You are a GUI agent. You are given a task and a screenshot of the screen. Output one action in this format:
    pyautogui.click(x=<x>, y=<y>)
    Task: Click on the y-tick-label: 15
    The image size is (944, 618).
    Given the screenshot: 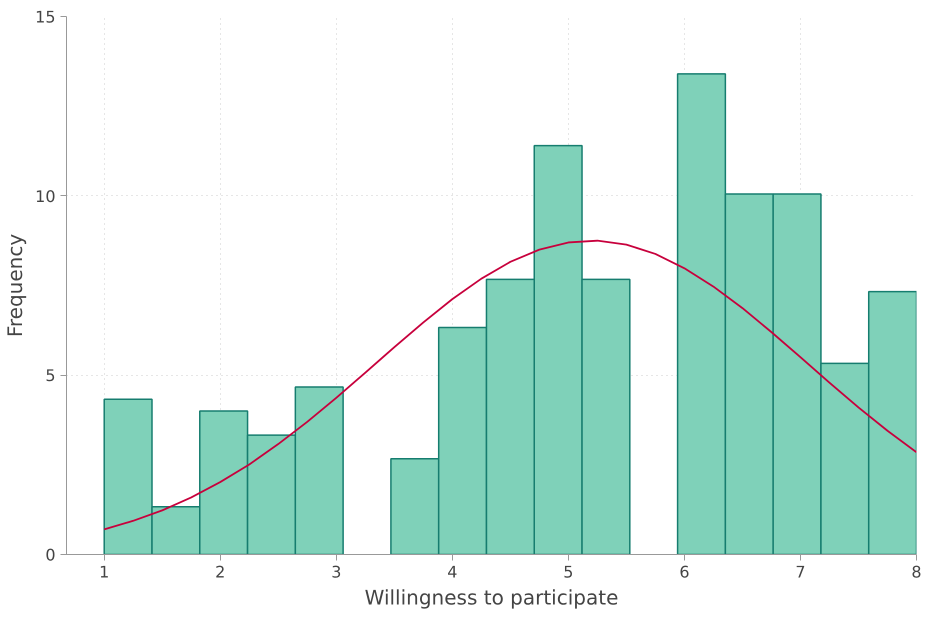 What is the action you would take?
    pyautogui.click(x=45, y=17)
    